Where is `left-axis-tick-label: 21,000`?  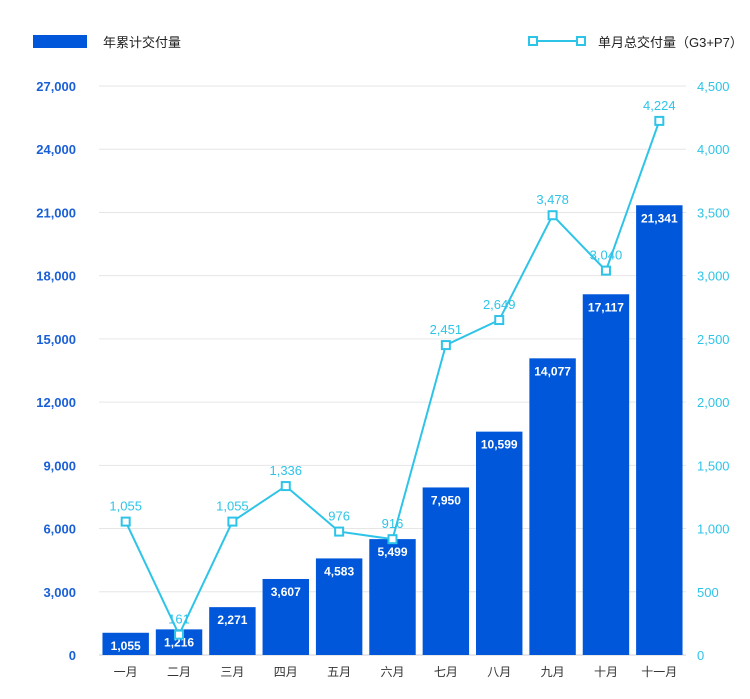 left-axis-tick-label: 21,000 is located at coordinates (56, 212).